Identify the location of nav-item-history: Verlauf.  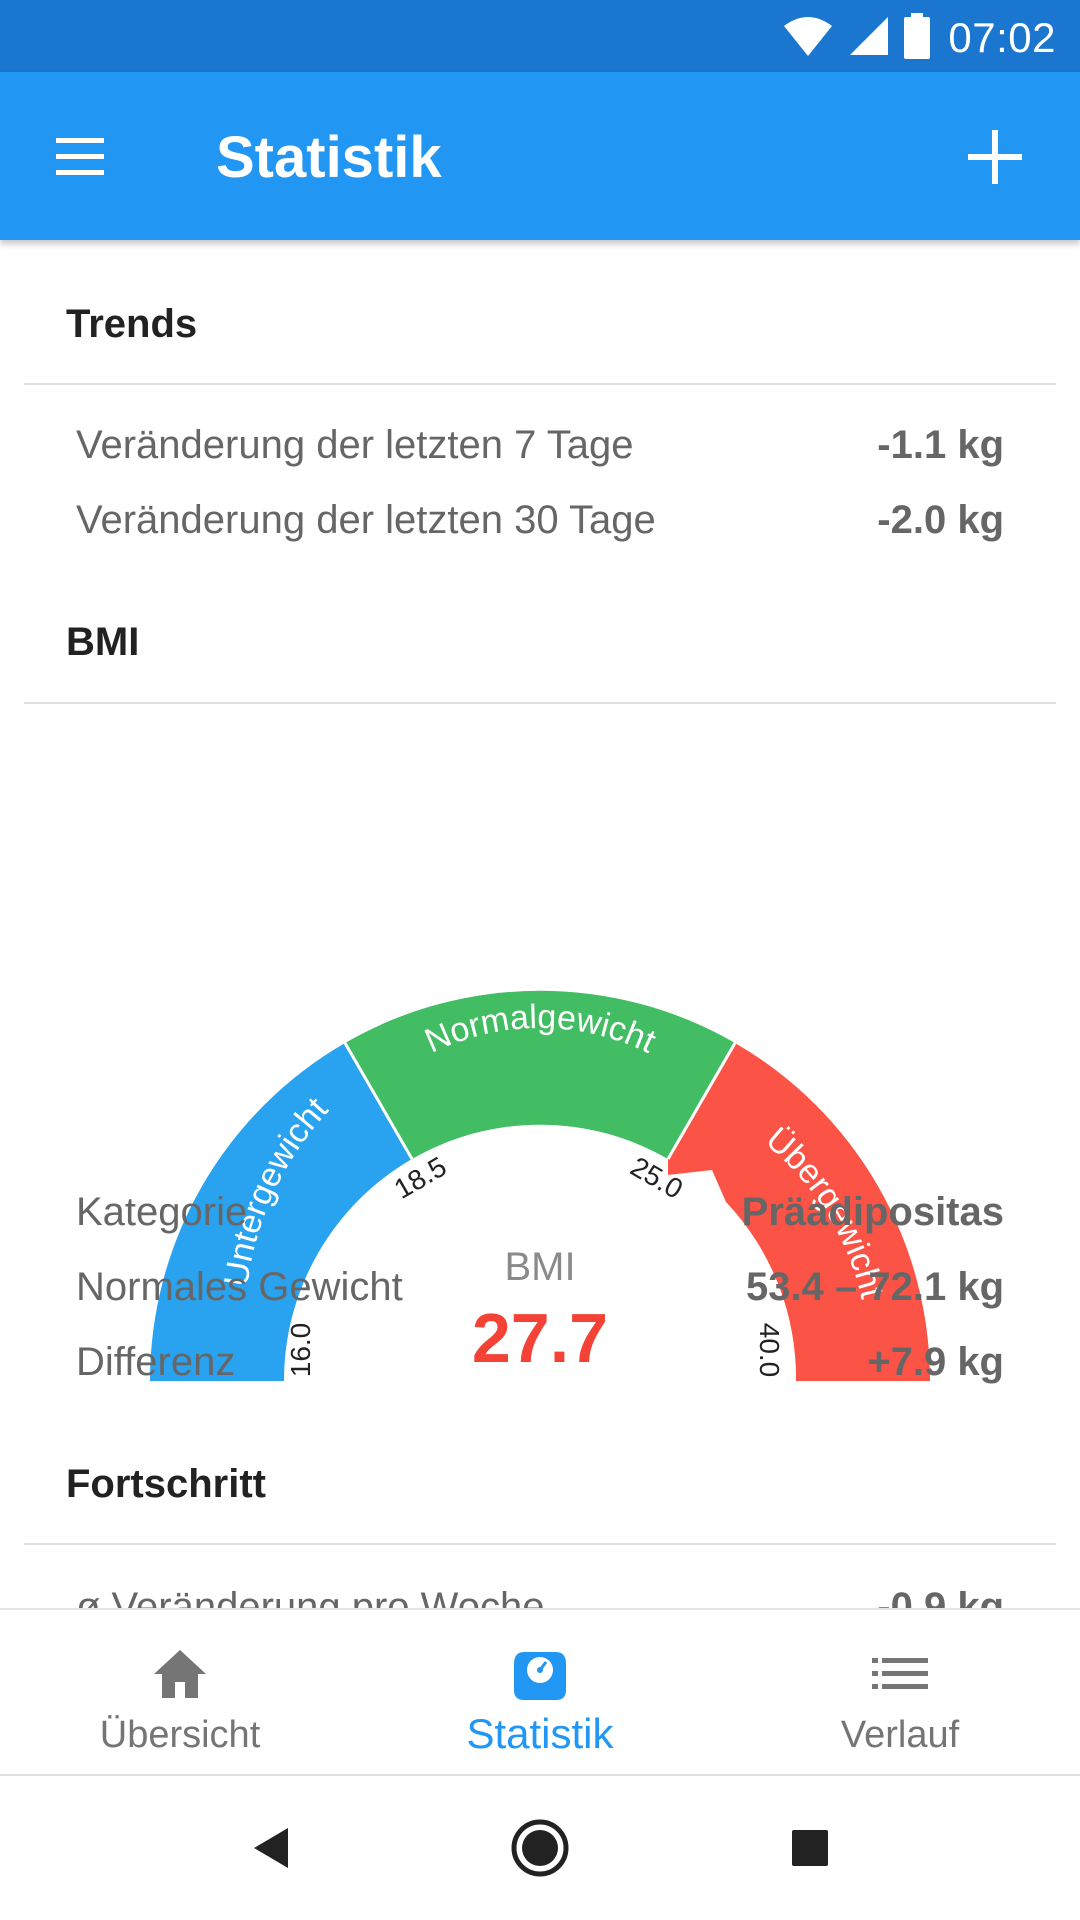
(900, 1693).